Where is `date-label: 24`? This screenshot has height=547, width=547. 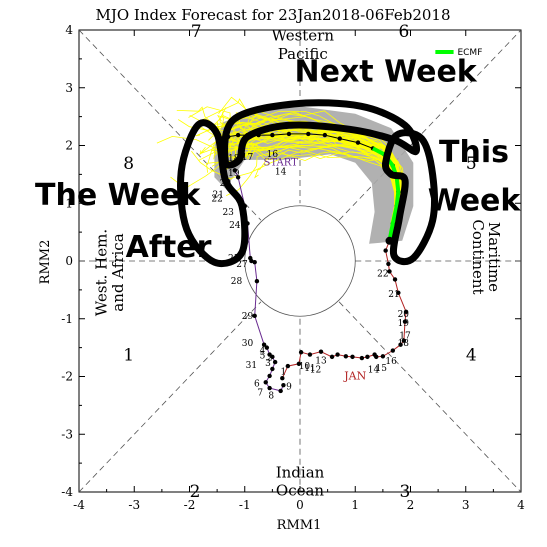
date-label: 24 is located at coordinates (235, 226).